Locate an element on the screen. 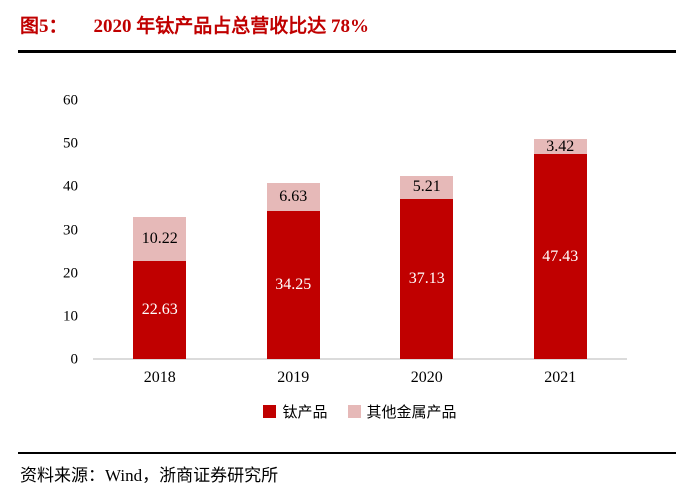  top-divider is located at coordinates (347, 51).